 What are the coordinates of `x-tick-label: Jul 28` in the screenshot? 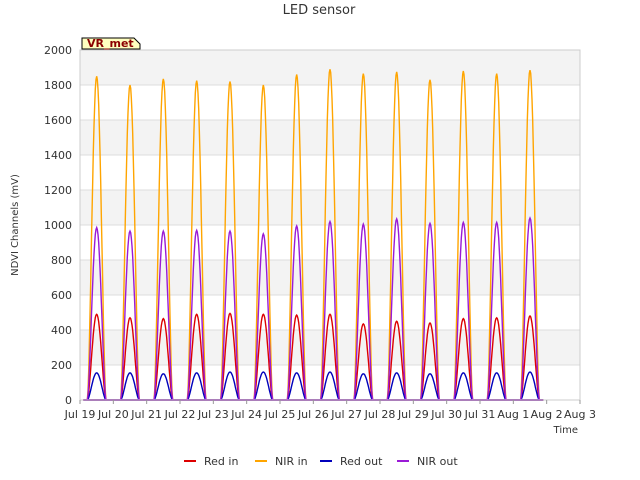 It's located at (380, 414).